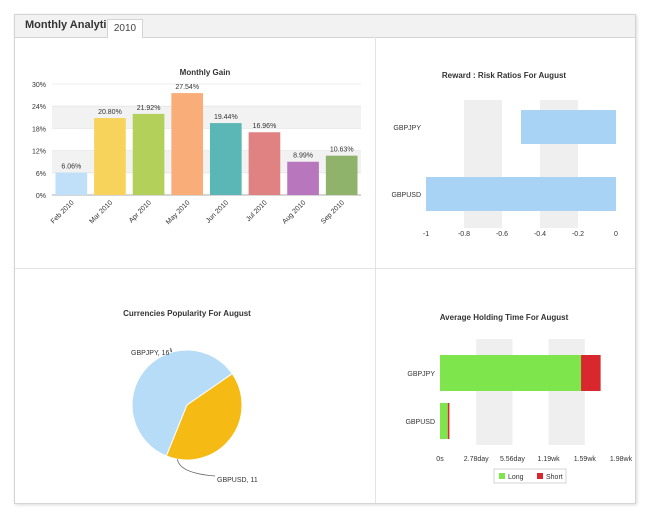 The image size is (650, 520). I want to click on x-tick-label: 0, so click(616, 234).